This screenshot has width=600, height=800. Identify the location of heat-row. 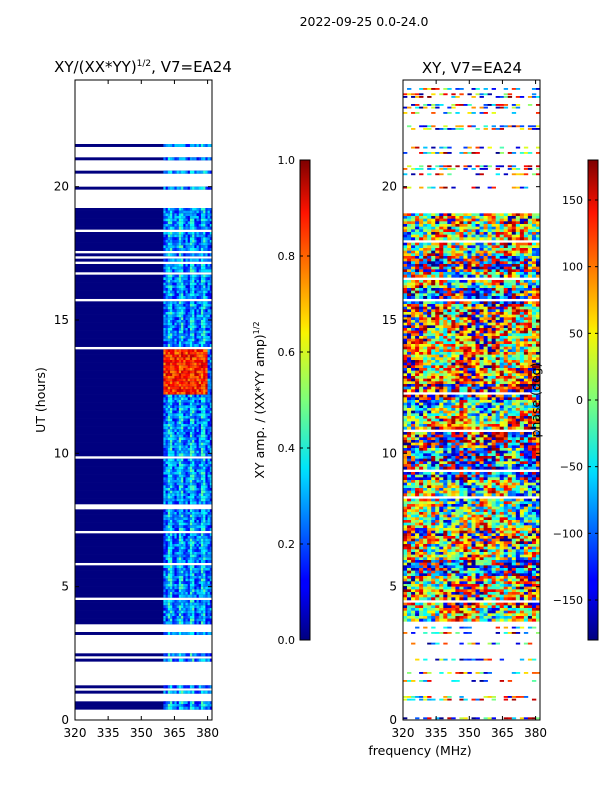
(143, 436).